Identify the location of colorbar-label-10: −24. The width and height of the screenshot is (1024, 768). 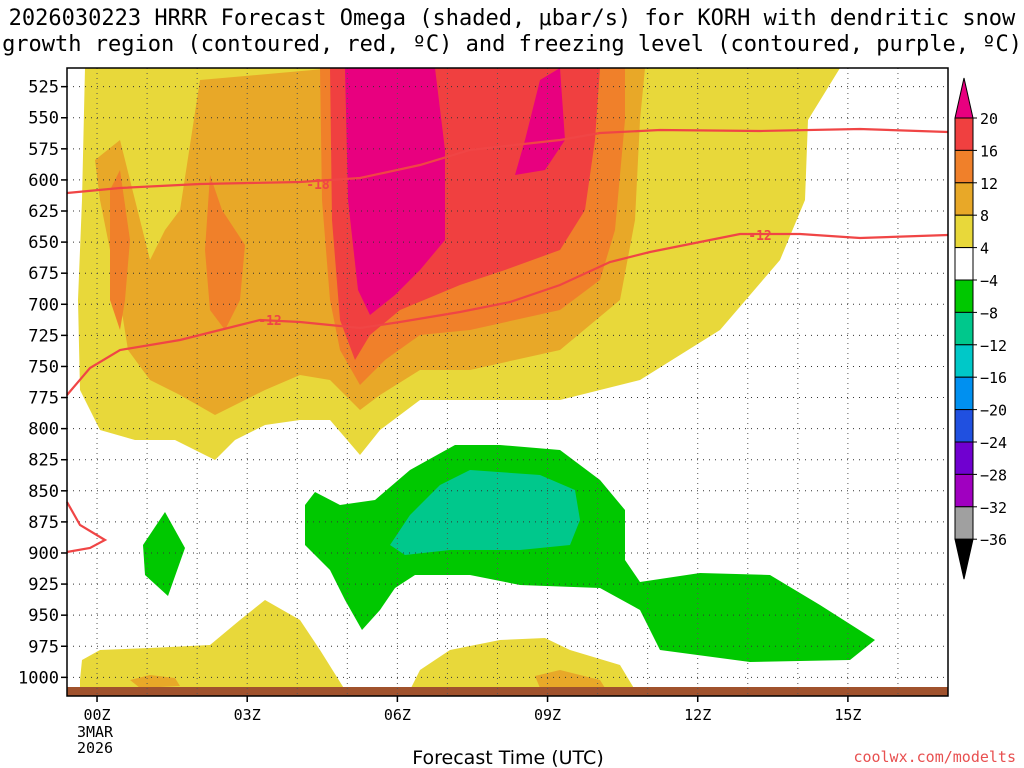
(993, 443).